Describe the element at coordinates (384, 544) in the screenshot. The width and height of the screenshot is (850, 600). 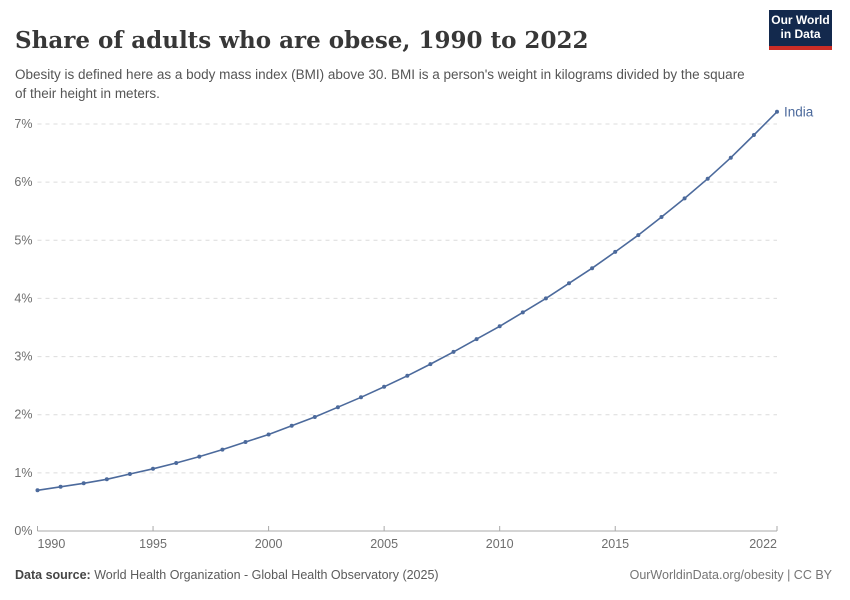
I see `x-axis-tick-label: 2005` at that location.